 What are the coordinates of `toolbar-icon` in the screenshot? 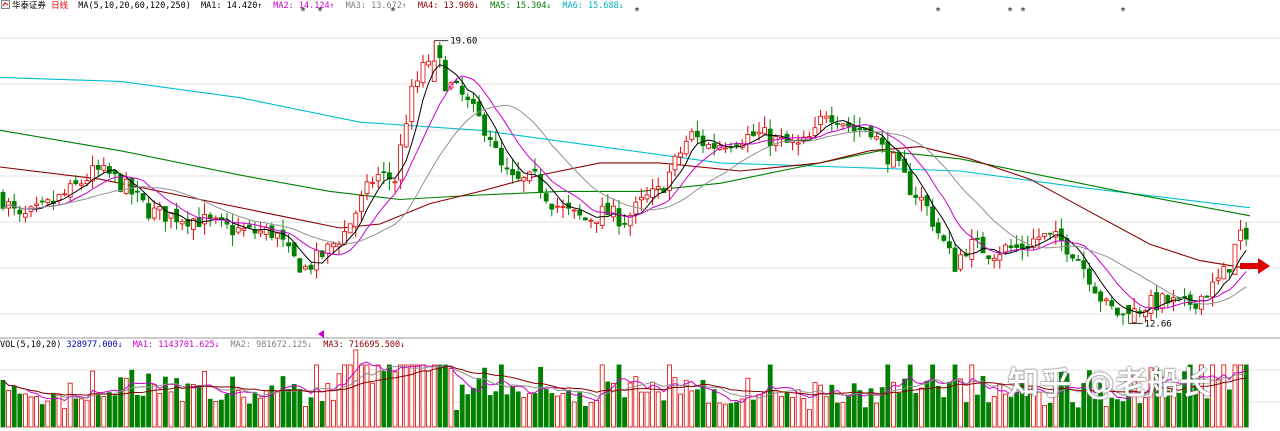 It's located at (5, 4).